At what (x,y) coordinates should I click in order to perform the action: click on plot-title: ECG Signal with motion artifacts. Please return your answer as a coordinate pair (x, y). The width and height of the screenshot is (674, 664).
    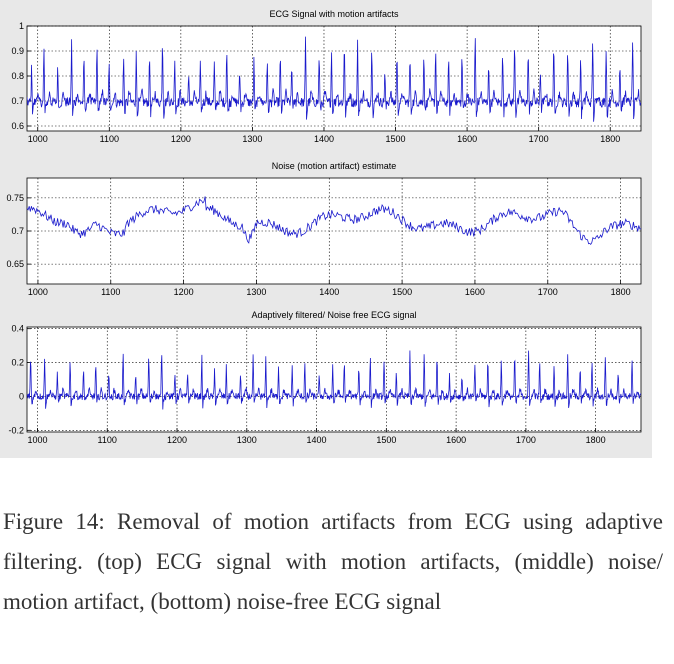
    Looking at the image, I should click on (334, 14).